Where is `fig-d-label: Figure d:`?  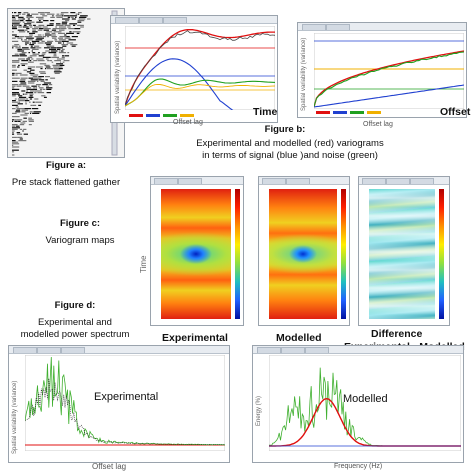 fig-d-label: Figure d: is located at coordinates (75, 305).